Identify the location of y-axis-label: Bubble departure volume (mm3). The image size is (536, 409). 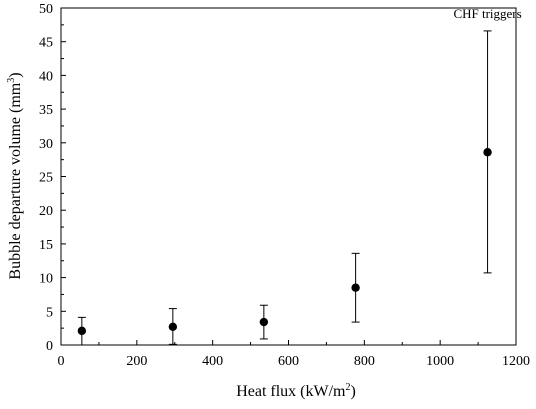
(15, 175).